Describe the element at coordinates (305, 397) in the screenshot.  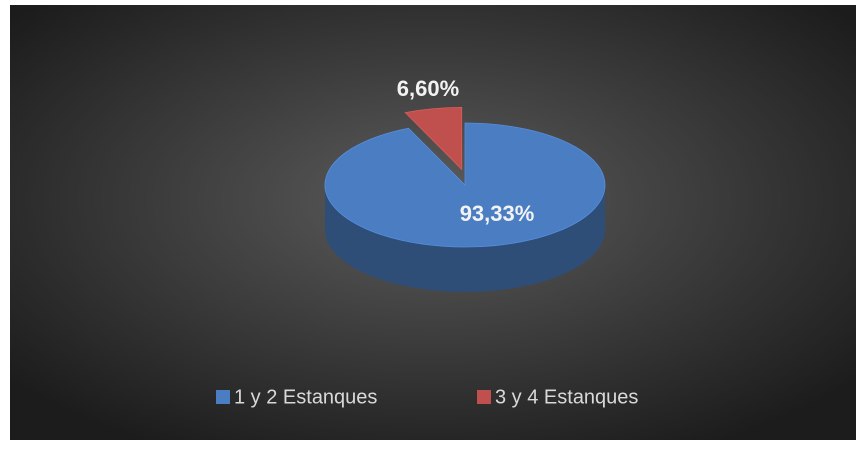
I see `legend-label: 1 y 2 Estanques` at that location.